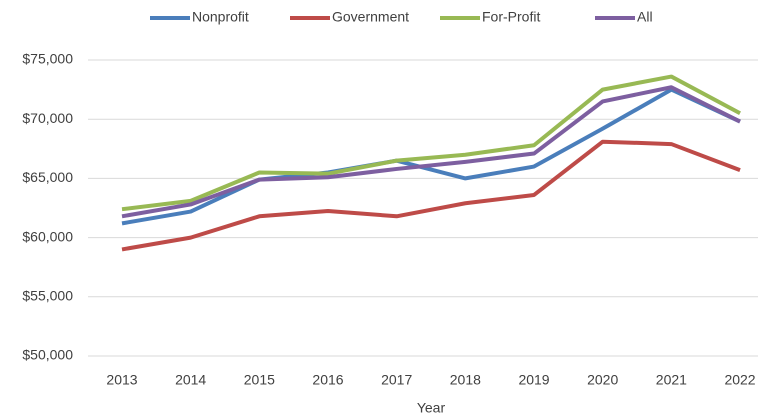 The width and height of the screenshot is (760, 418). I want to click on legend-label: For-Profit, so click(511, 17).